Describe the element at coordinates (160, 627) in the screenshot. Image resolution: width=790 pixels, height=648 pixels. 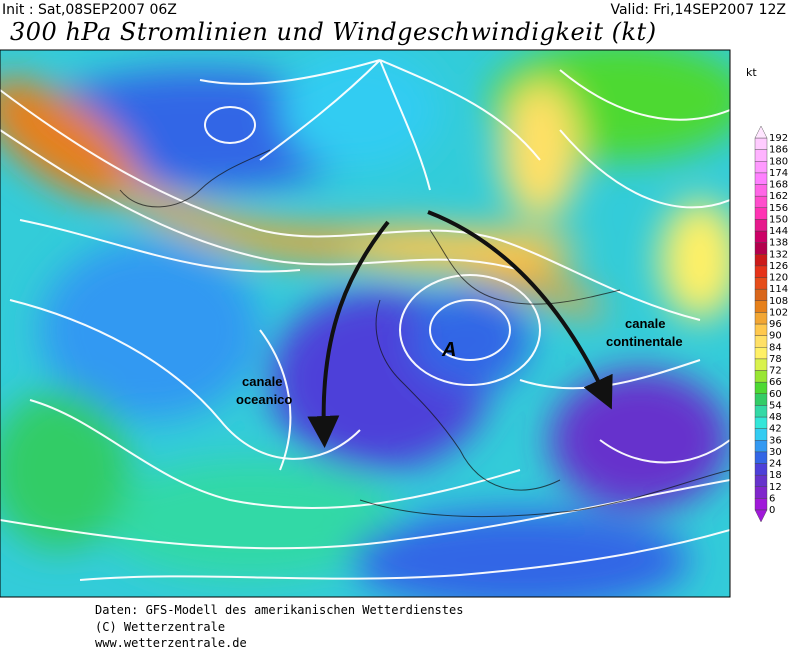
I see `footer-line: (C) Wetterzentrale` at that location.